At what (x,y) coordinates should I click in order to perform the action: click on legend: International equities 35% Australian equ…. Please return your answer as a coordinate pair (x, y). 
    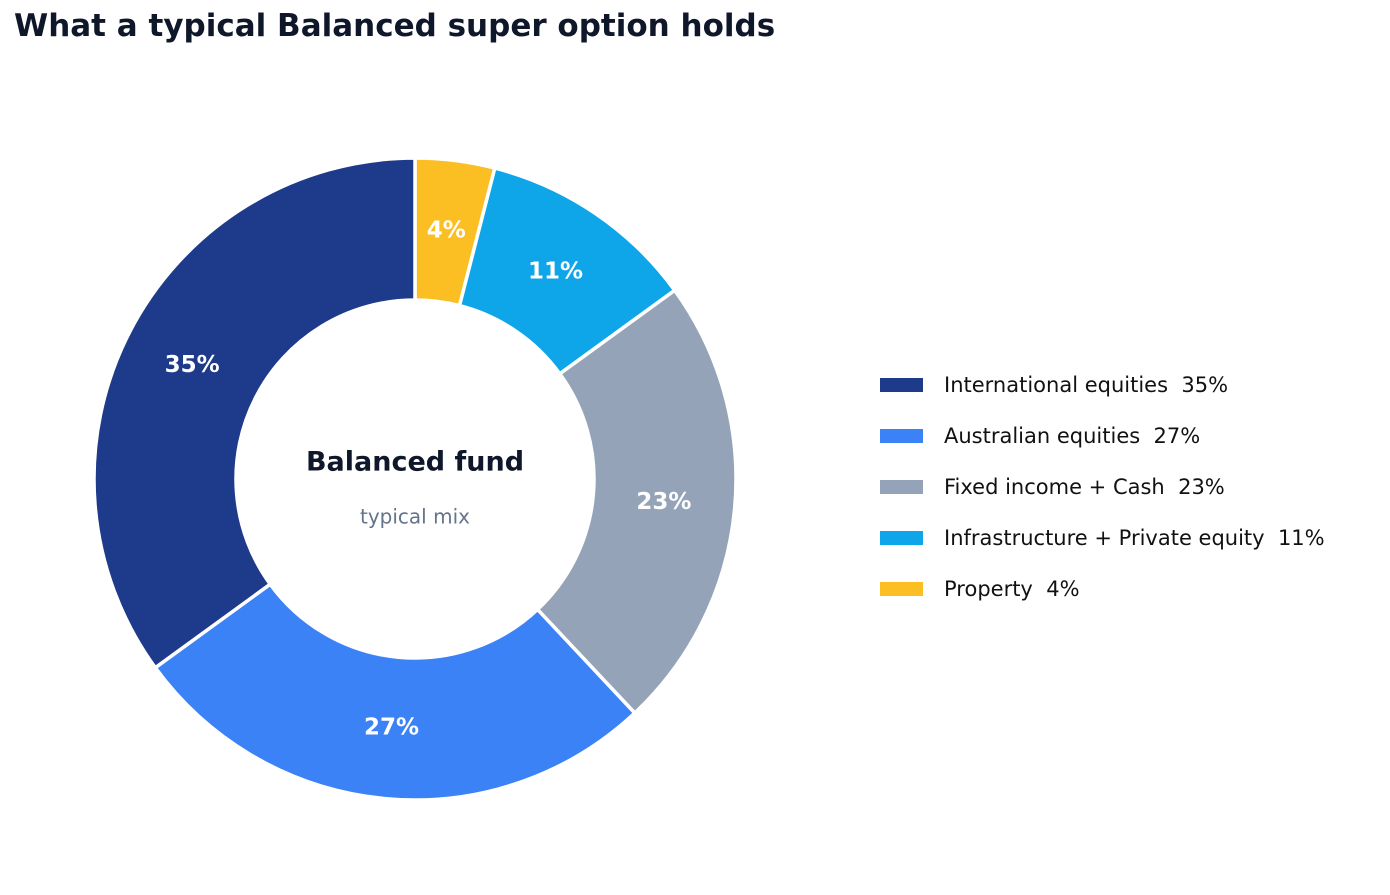
    Looking at the image, I should click on (1102, 486).